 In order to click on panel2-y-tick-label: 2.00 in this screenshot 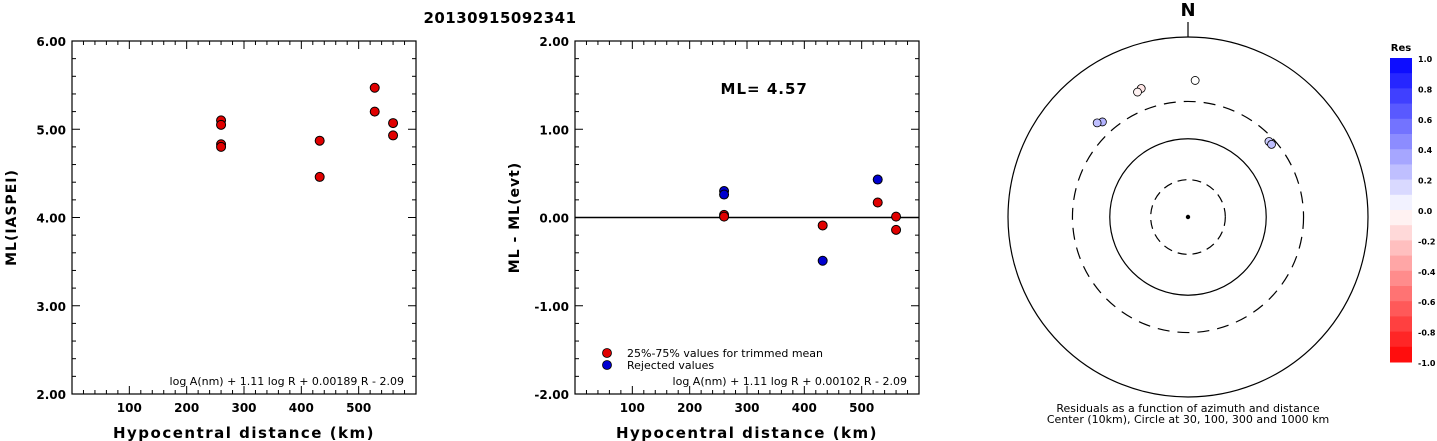, I will do `click(554, 42)`.